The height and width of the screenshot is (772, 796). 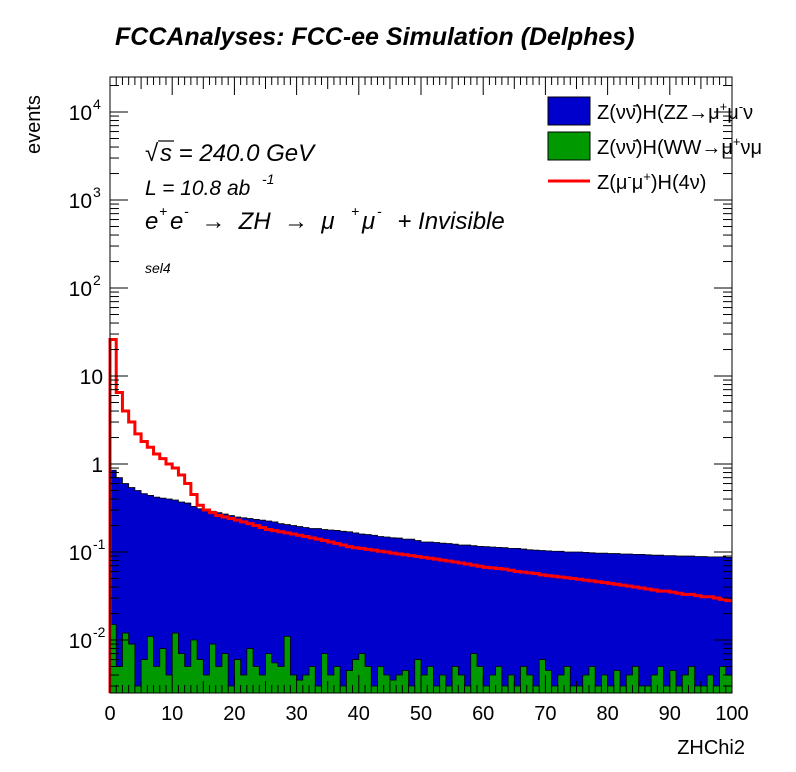 What do you see at coordinates (545, 714) in the screenshot?
I see `x-tick-label: 70` at bounding box center [545, 714].